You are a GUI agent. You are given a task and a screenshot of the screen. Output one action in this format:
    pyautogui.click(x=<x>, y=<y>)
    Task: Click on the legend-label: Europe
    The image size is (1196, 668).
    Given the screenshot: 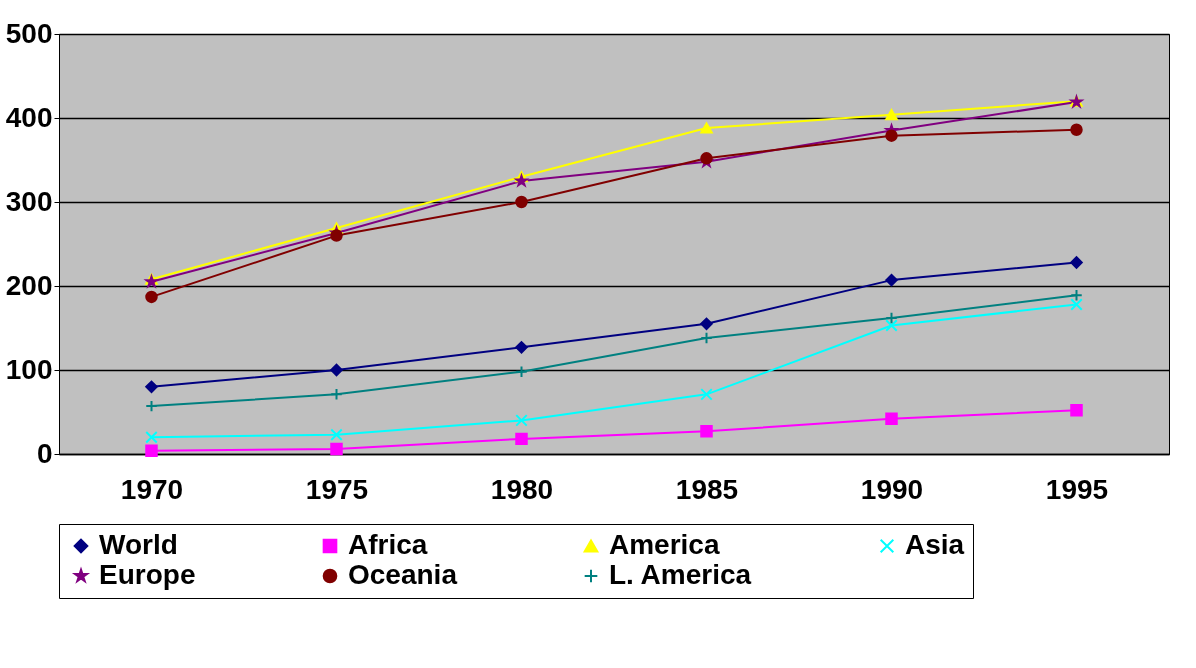 What is the action you would take?
    pyautogui.click(x=147, y=574)
    